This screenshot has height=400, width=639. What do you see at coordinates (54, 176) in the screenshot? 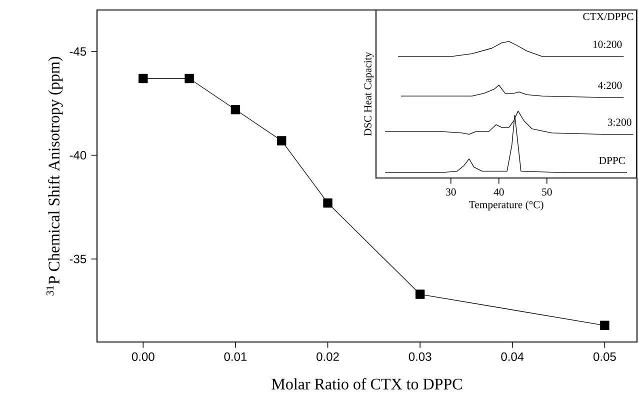
I see `y-axis-title: $^{31}$P Chemical Shift Anisotropy (ppm)` at bounding box center [54, 176].